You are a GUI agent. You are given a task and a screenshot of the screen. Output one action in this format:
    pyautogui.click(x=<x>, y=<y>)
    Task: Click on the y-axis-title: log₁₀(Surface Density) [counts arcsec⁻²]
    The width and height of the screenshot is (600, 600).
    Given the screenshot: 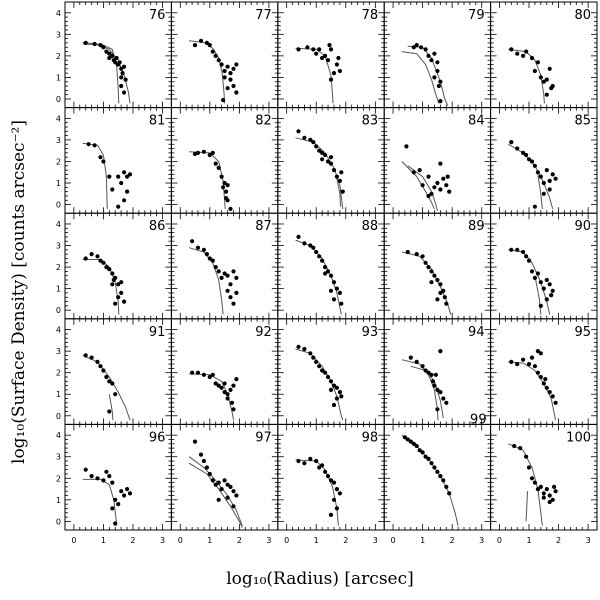 What is the action you would take?
    pyautogui.click(x=19, y=292)
    